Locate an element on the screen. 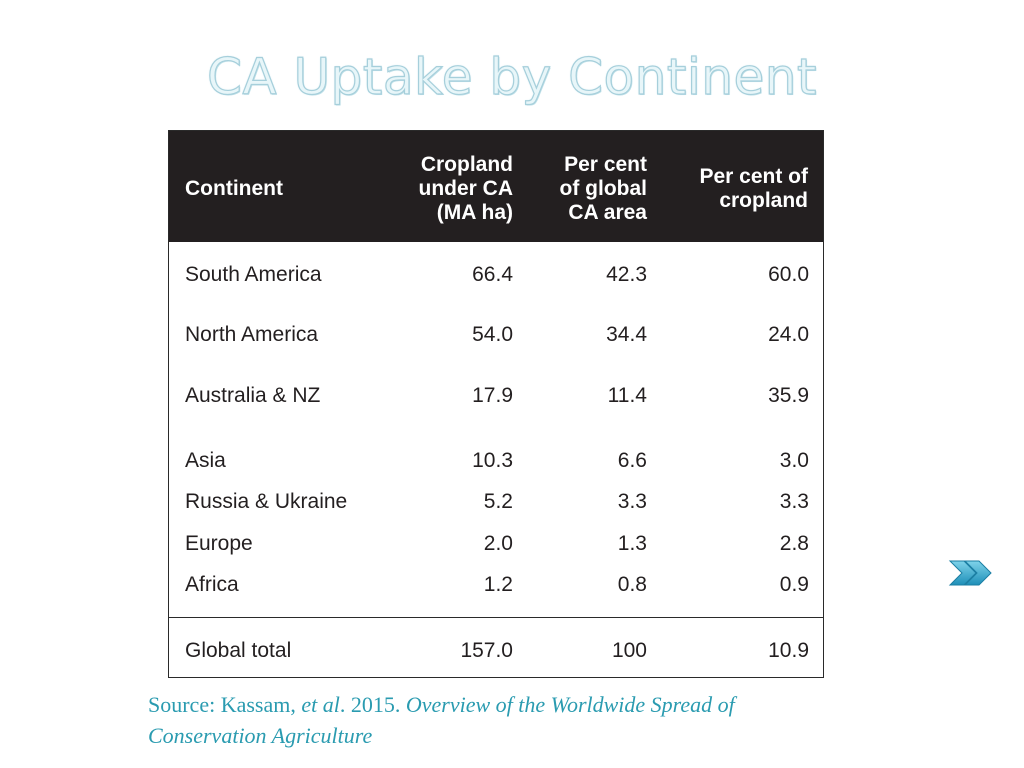 This screenshot has width=1024, height=768. cell-pct-cropland: 35.9 is located at coordinates (788, 395).